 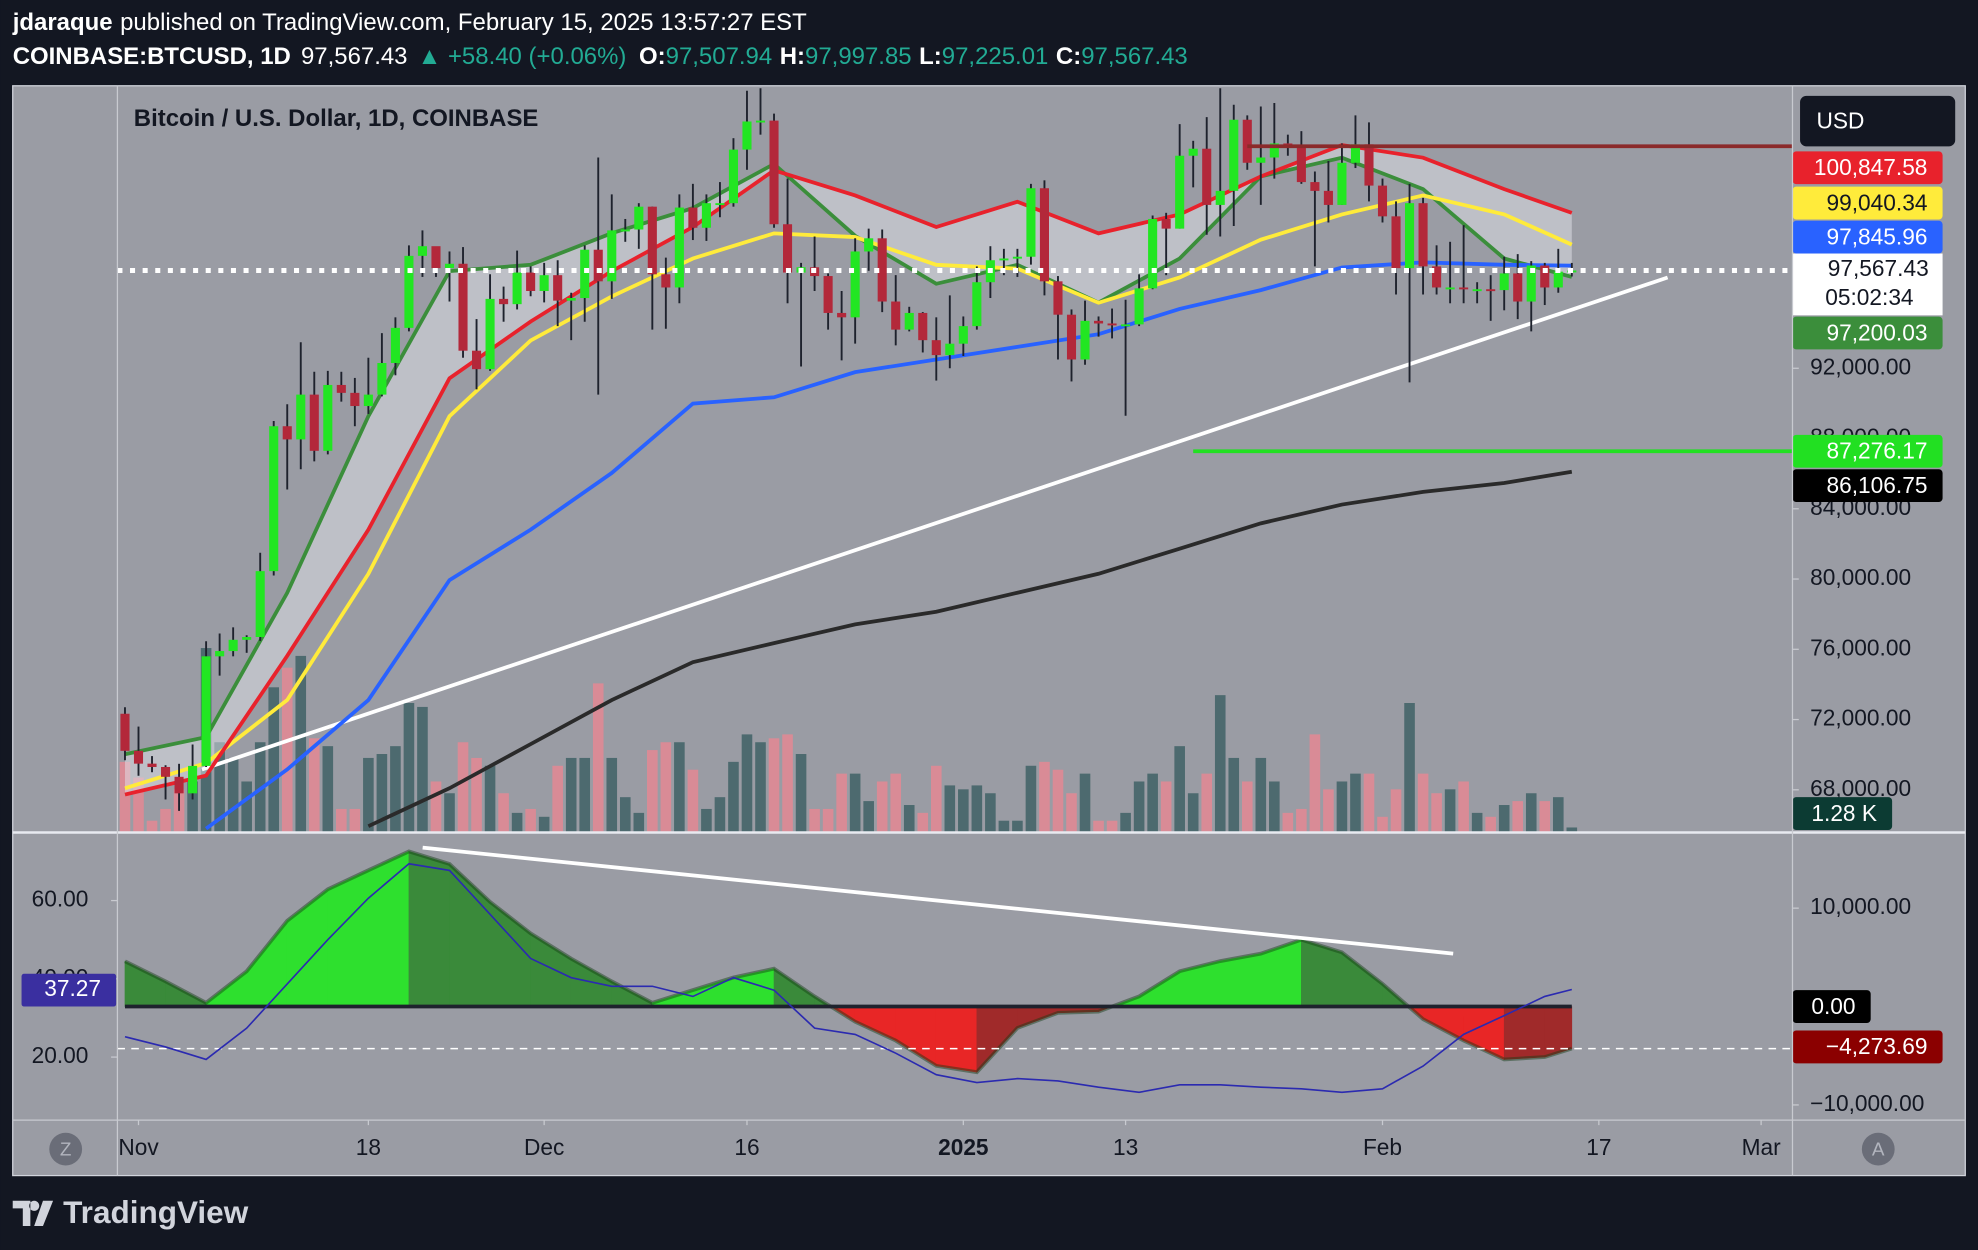 I want to click on y-tick-label: 60.00, so click(x=60, y=899).